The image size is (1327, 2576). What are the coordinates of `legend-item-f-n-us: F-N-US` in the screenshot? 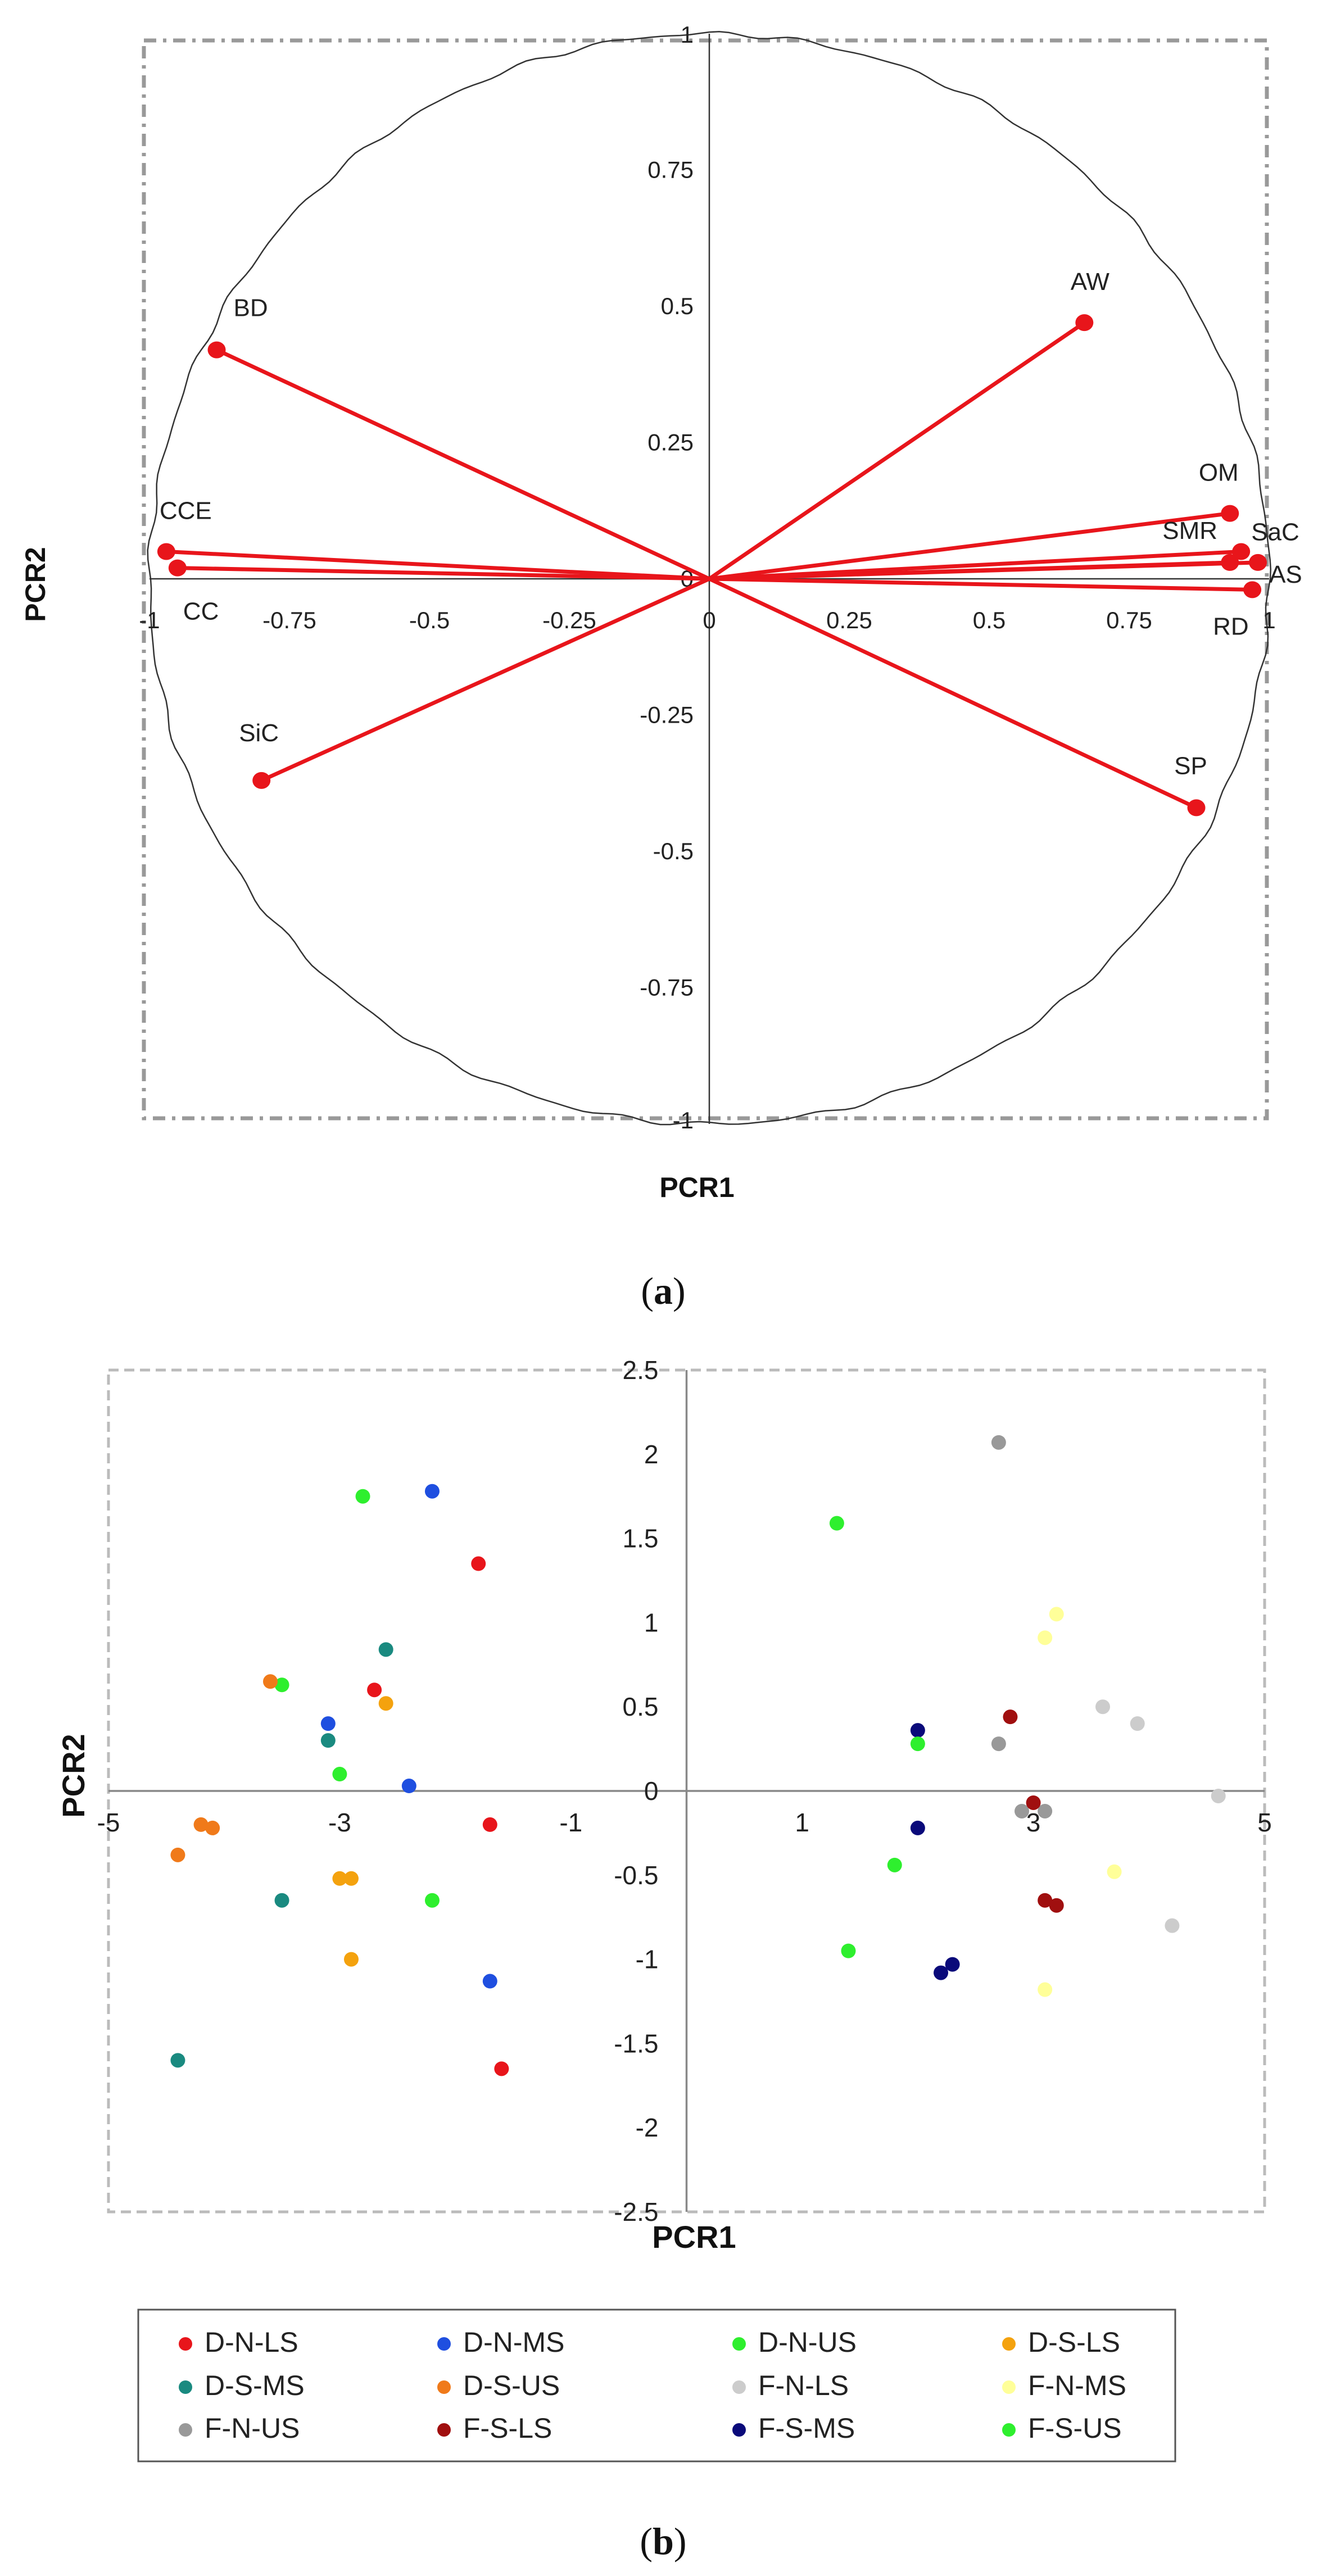 It's located at (239, 2428).